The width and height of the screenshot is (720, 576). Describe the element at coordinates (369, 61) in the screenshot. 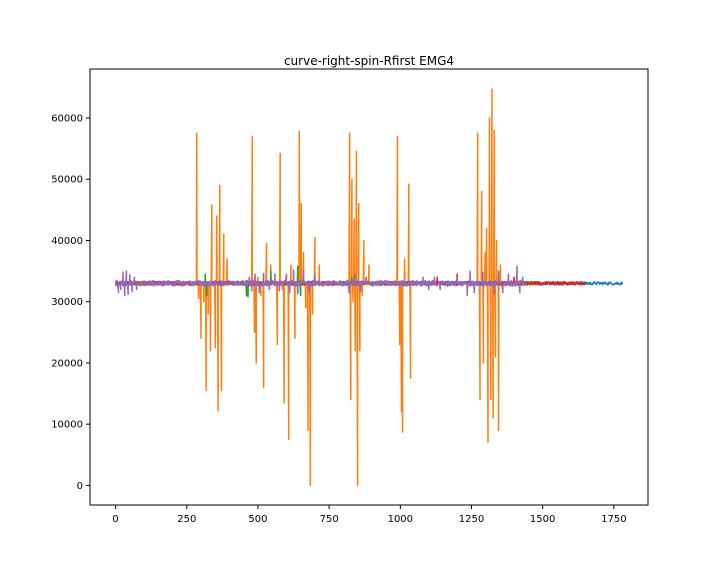

I see `chart-title: curve-right-spin-Rfirst EMG4` at that location.